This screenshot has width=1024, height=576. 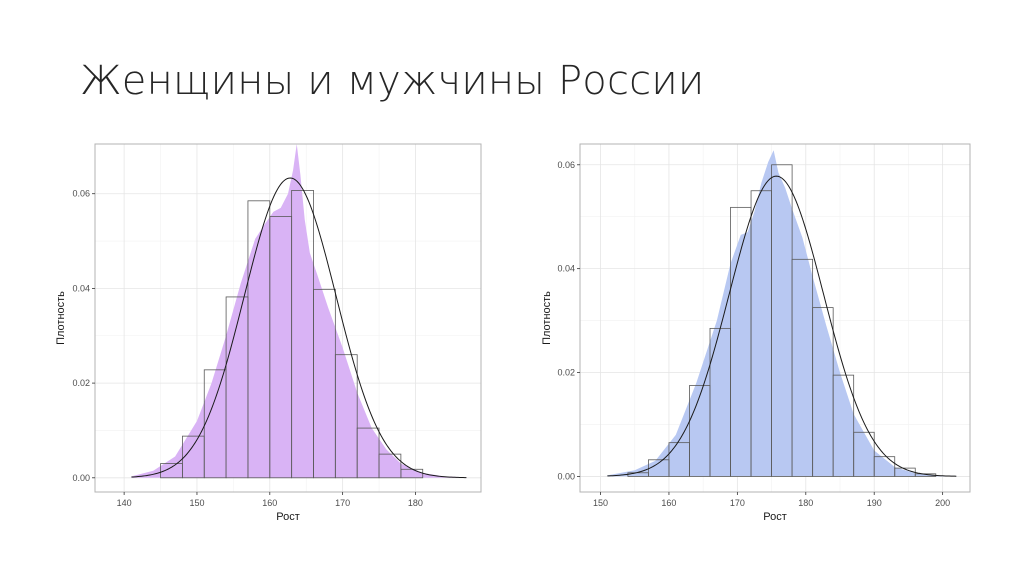 What do you see at coordinates (874, 503) in the screenshot?
I see `x-tick-label: 190` at bounding box center [874, 503].